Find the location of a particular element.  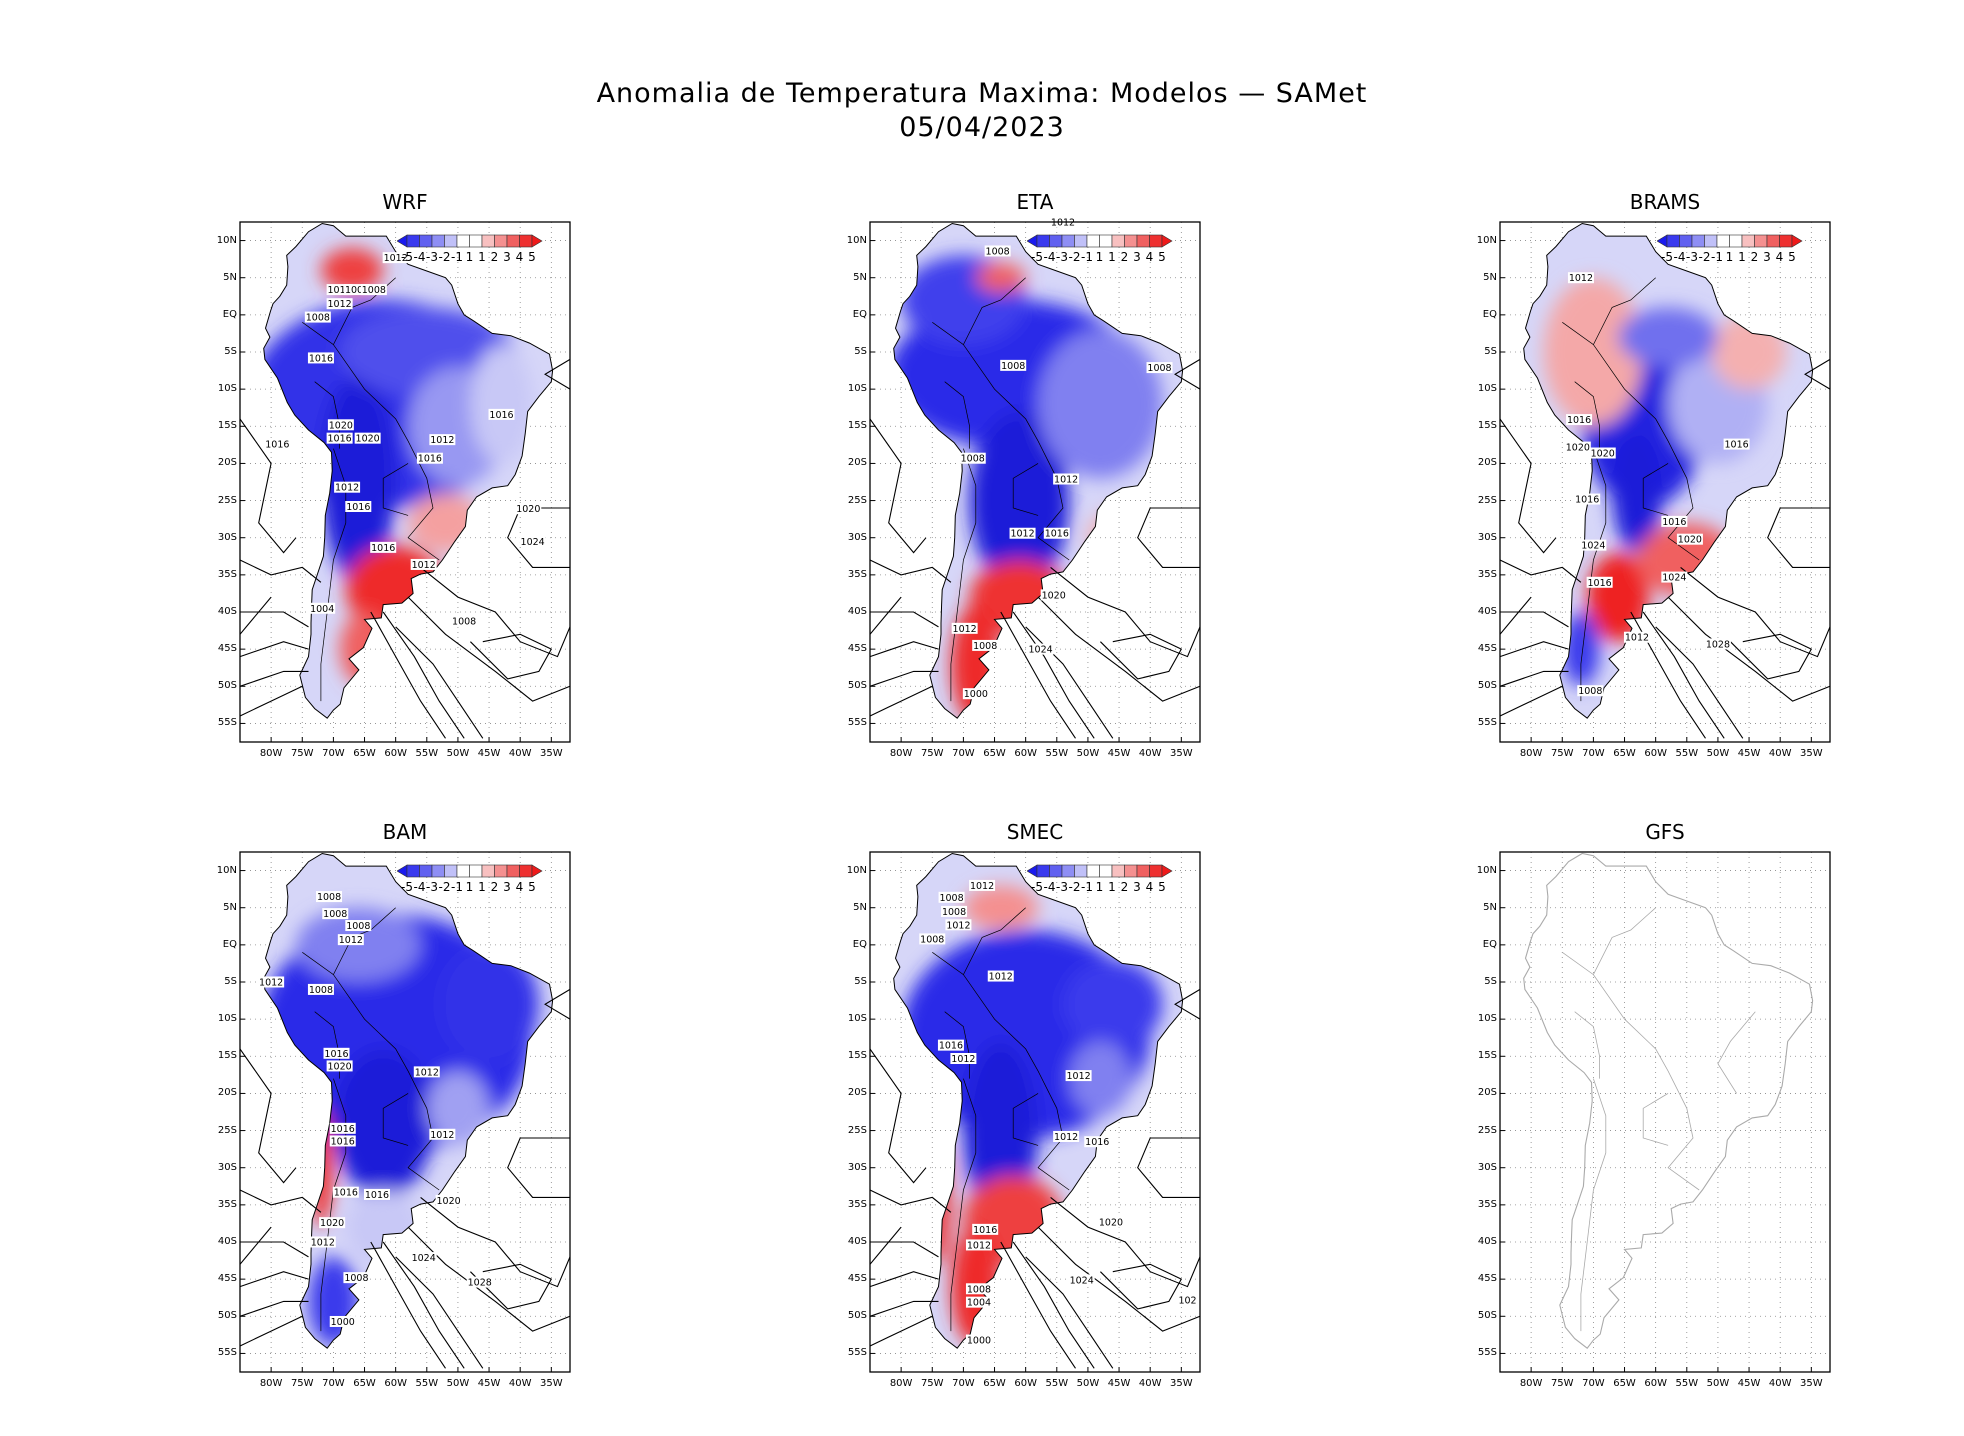

colorbar-label: -4 is located at coordinates (419, 887).